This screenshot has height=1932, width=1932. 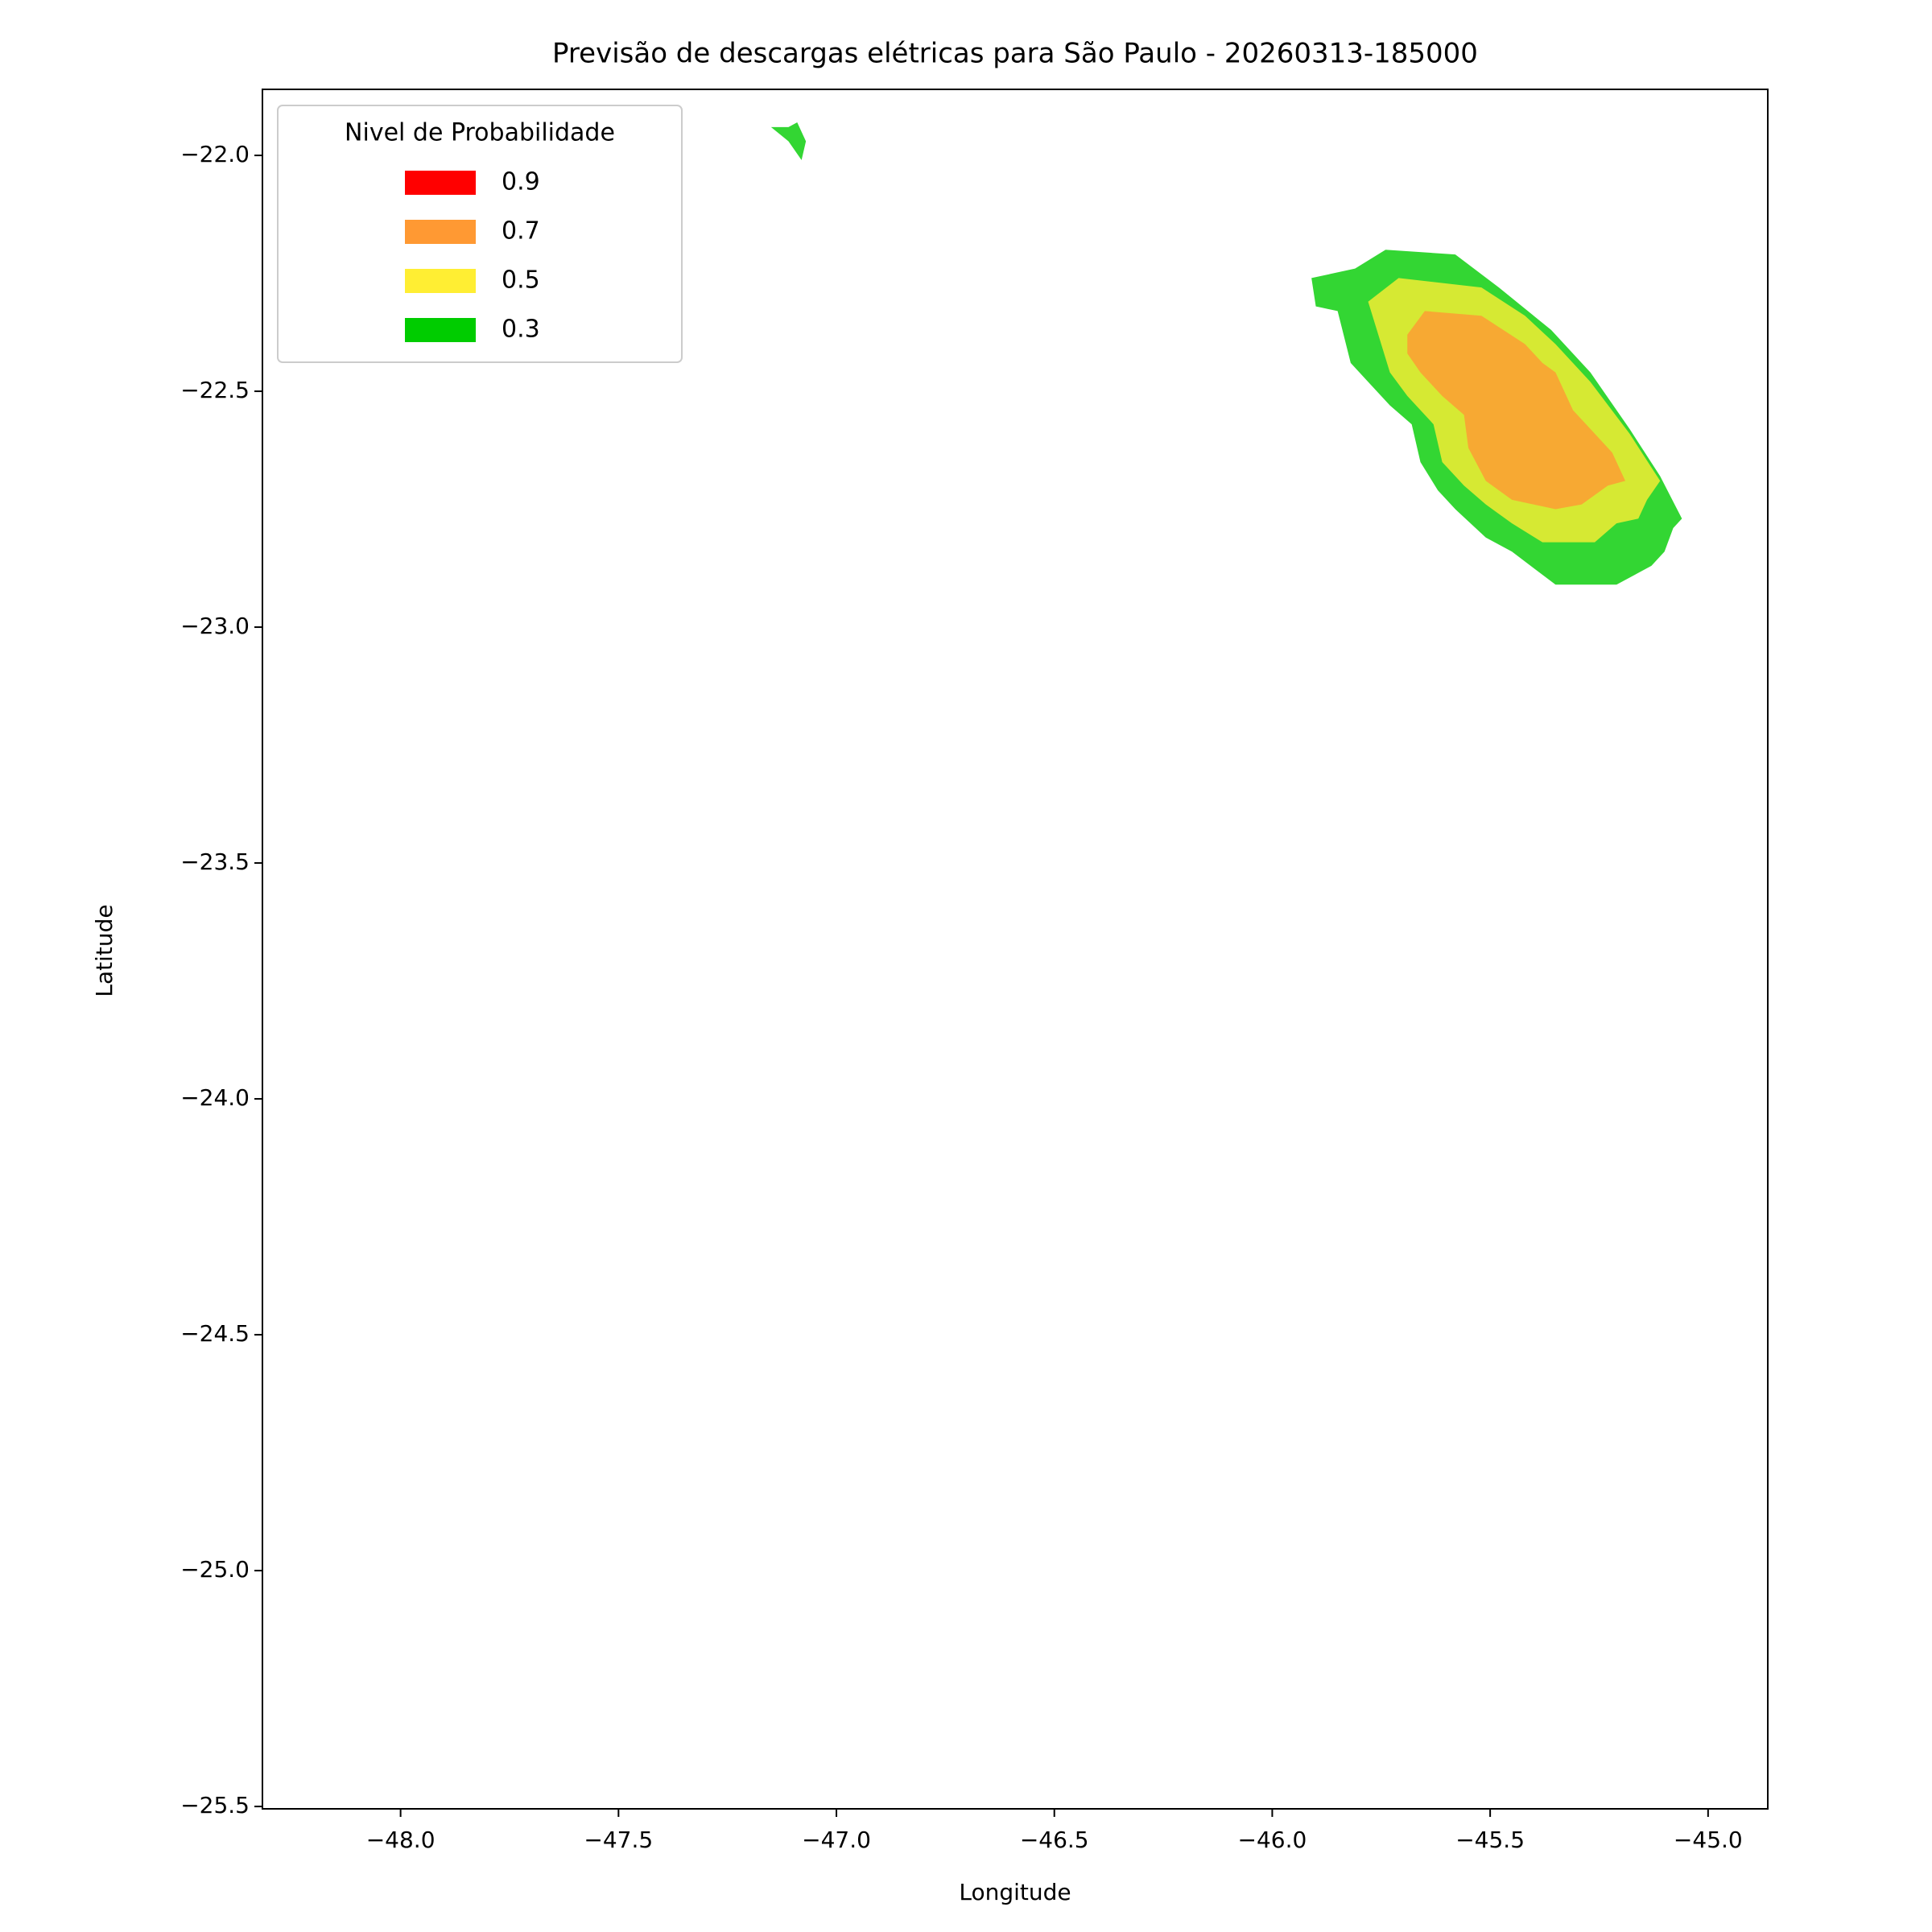 What do you see at coordinates (215, 1805) in the screenshot?
I see `y-tick-label: −25.5` at bounding box center [215, 1805].